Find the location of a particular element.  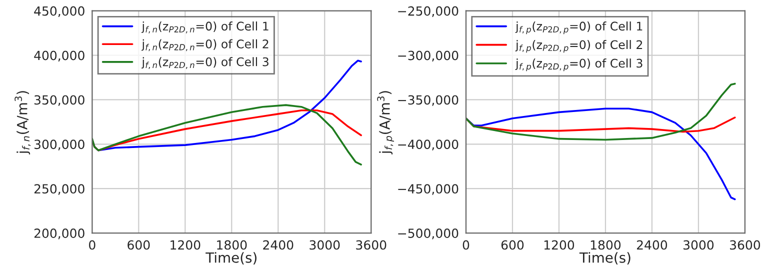

y-tick-label: 350,000 is located at coordinates (59, 100).